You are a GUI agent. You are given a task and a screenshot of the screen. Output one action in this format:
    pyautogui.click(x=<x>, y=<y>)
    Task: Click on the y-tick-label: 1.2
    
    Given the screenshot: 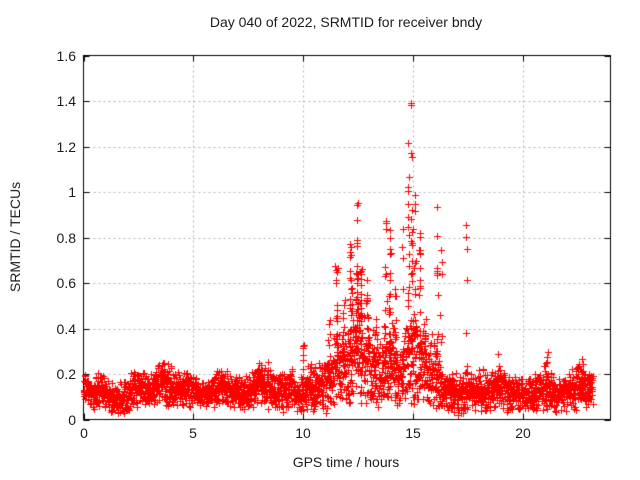 What is the action you would take?
    pyautogui.click(x=66, y=147)
    